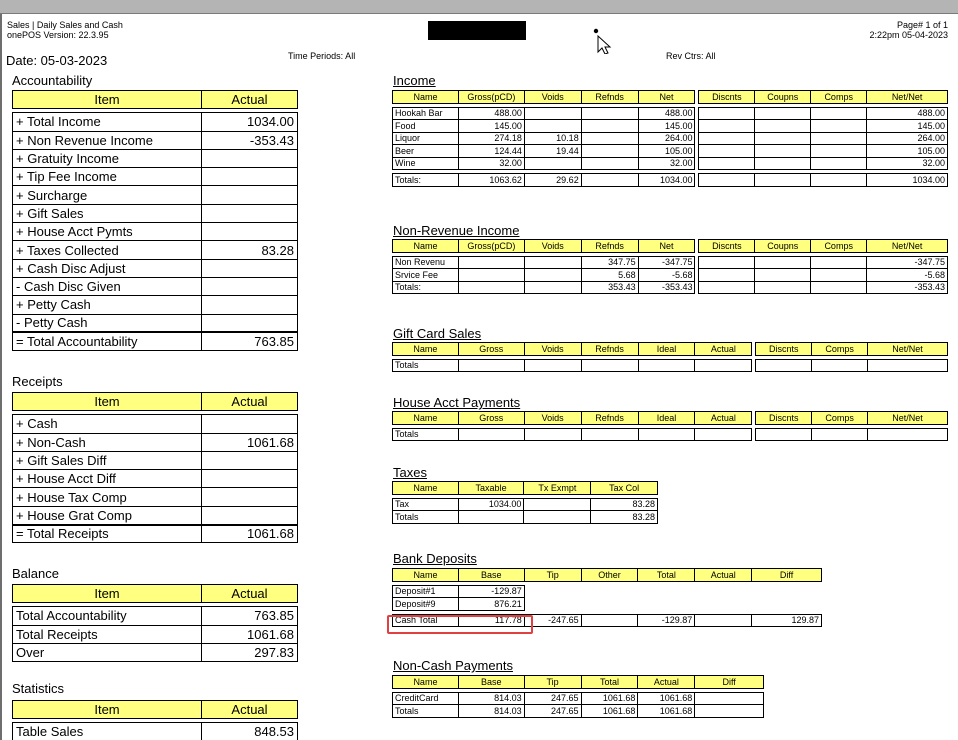 The height and width of the screenshot is (740, 958). What do you see at coordinates (491, 591) in the screenshot?
I see `table-cell: -129.87` at bounding box center [491, 591].